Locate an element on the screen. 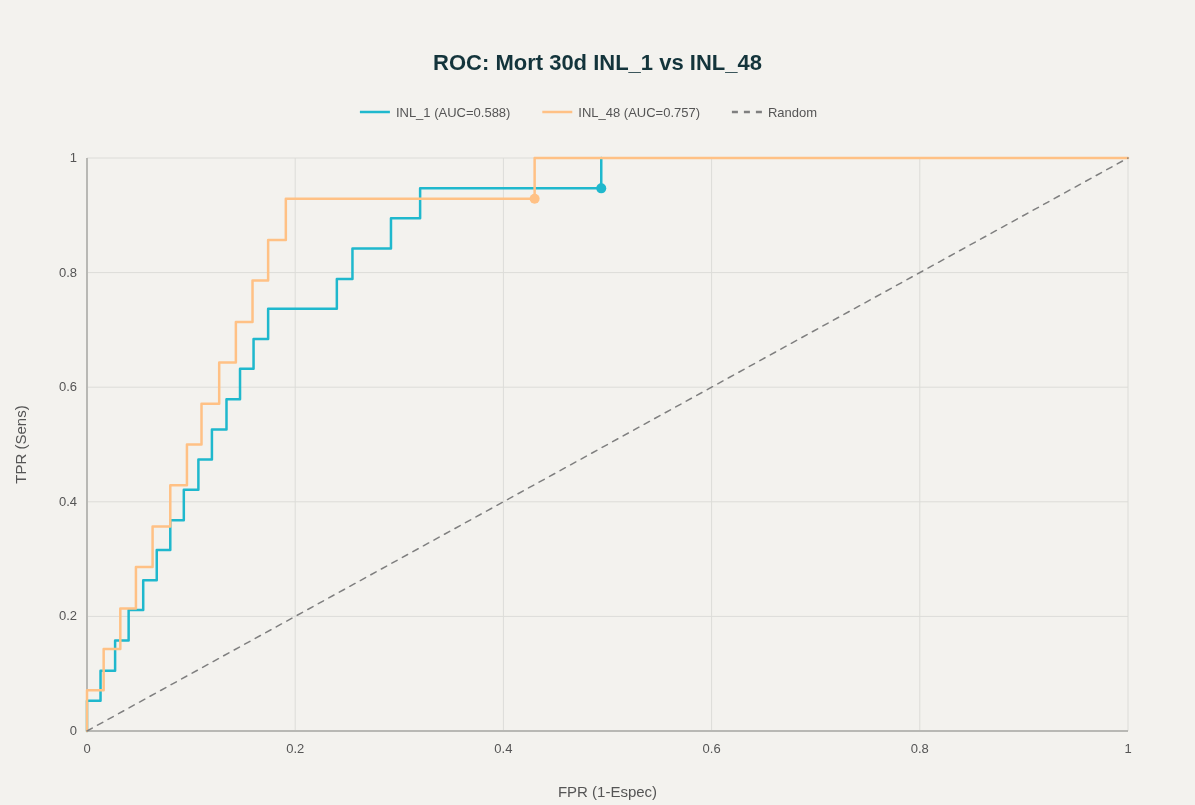 The image size is (1195, 805). chart-title: ROC: Mort 30d INL_1 vs INL_48 is located at coordinates (597, 62).